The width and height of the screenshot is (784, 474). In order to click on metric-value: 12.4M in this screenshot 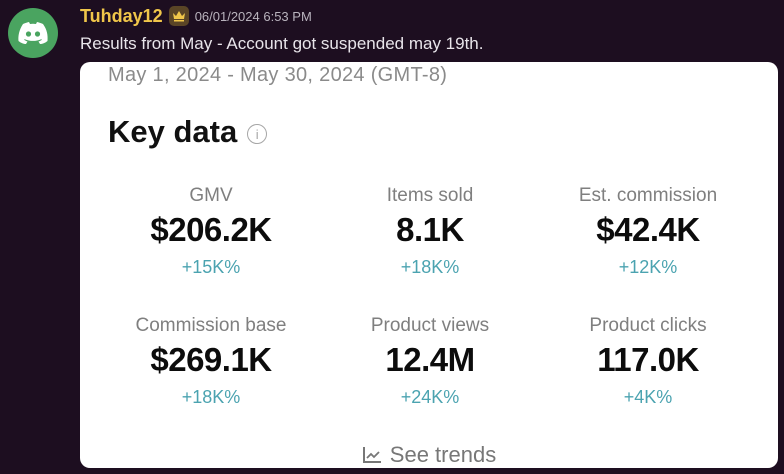, I will do `click(430, 359)`.